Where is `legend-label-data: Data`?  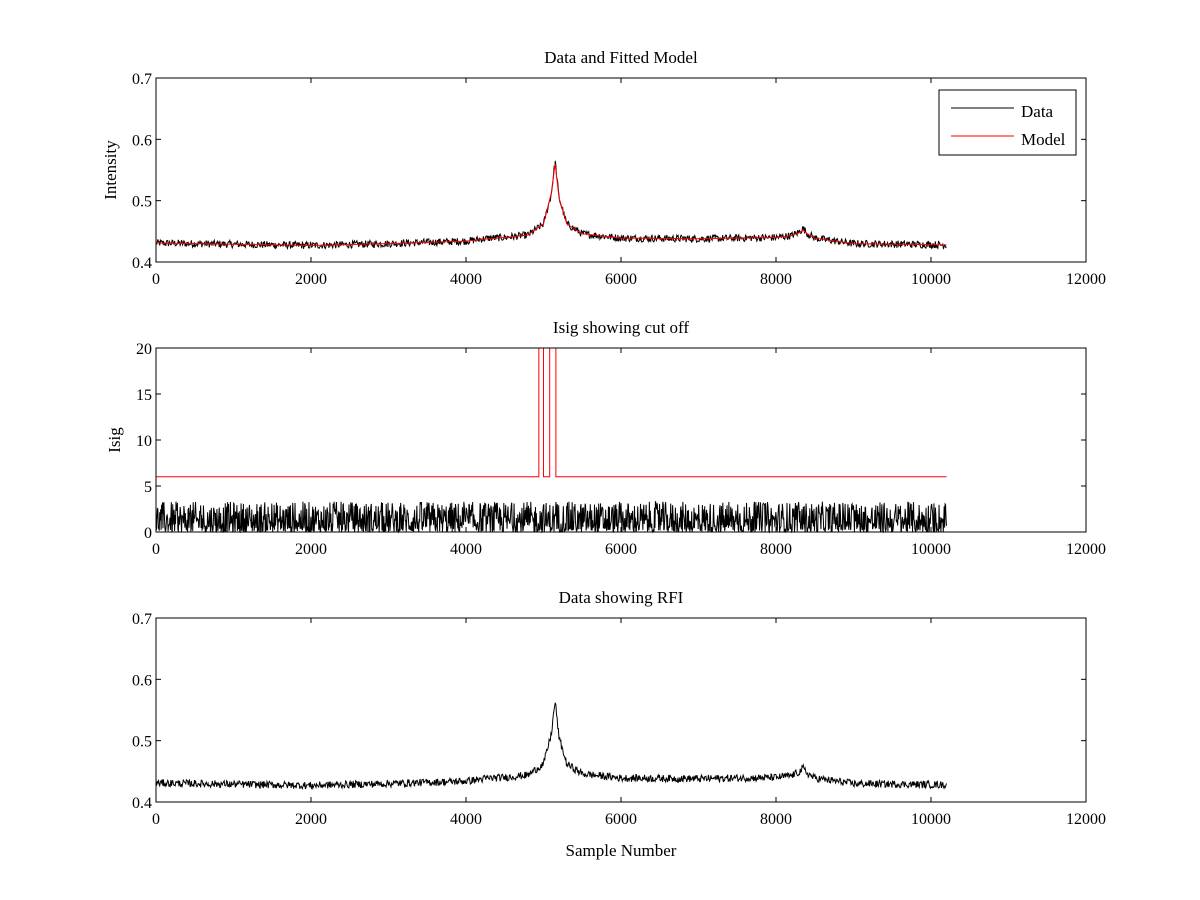 legend-label-data: Data is located at coordinates (1037, 111).